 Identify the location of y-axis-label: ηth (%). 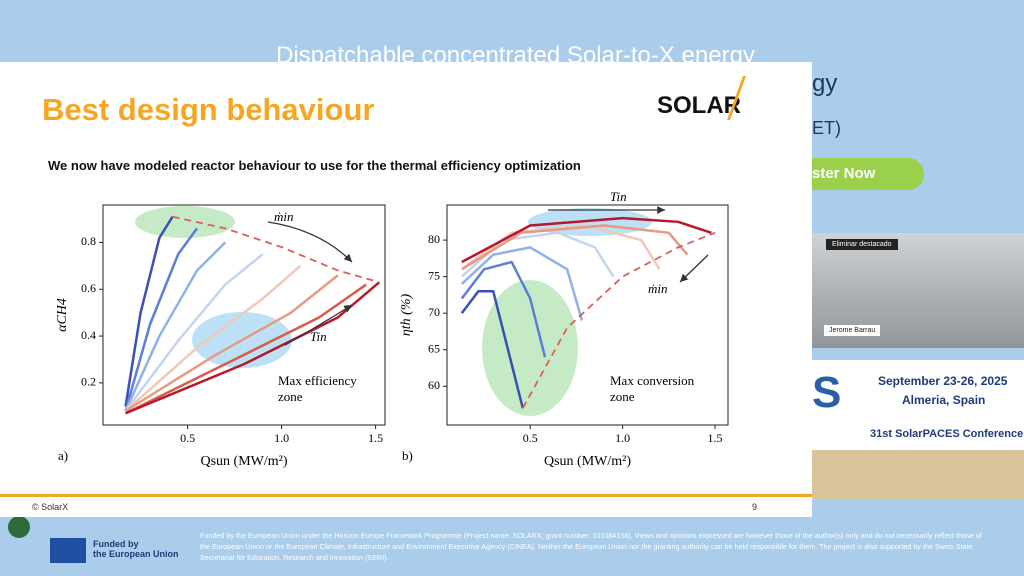
(406, 315).